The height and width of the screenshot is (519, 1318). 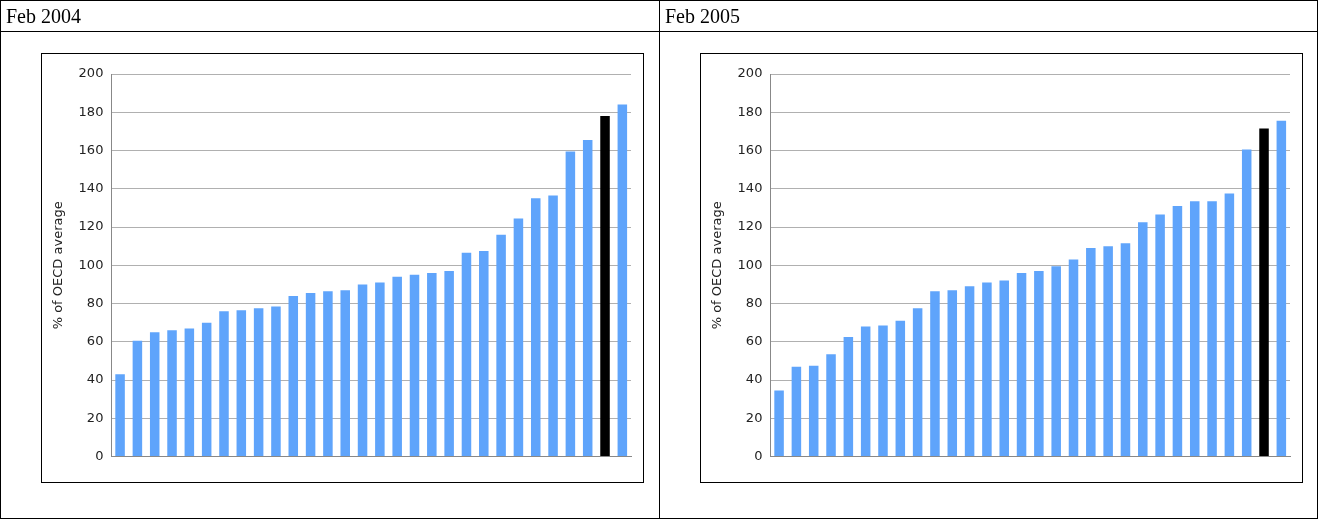 I want to click on chart-title: Feb 2004, so click(x=330, y=16).